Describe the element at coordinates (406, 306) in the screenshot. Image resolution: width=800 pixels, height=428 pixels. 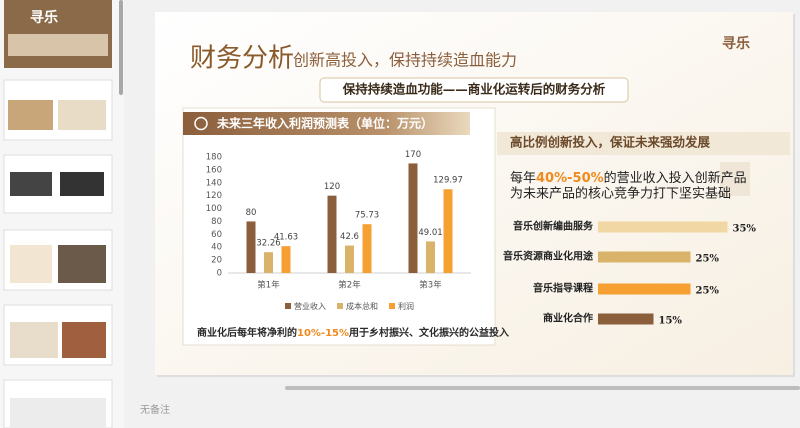
I see `legend-label: 利润` at that location.